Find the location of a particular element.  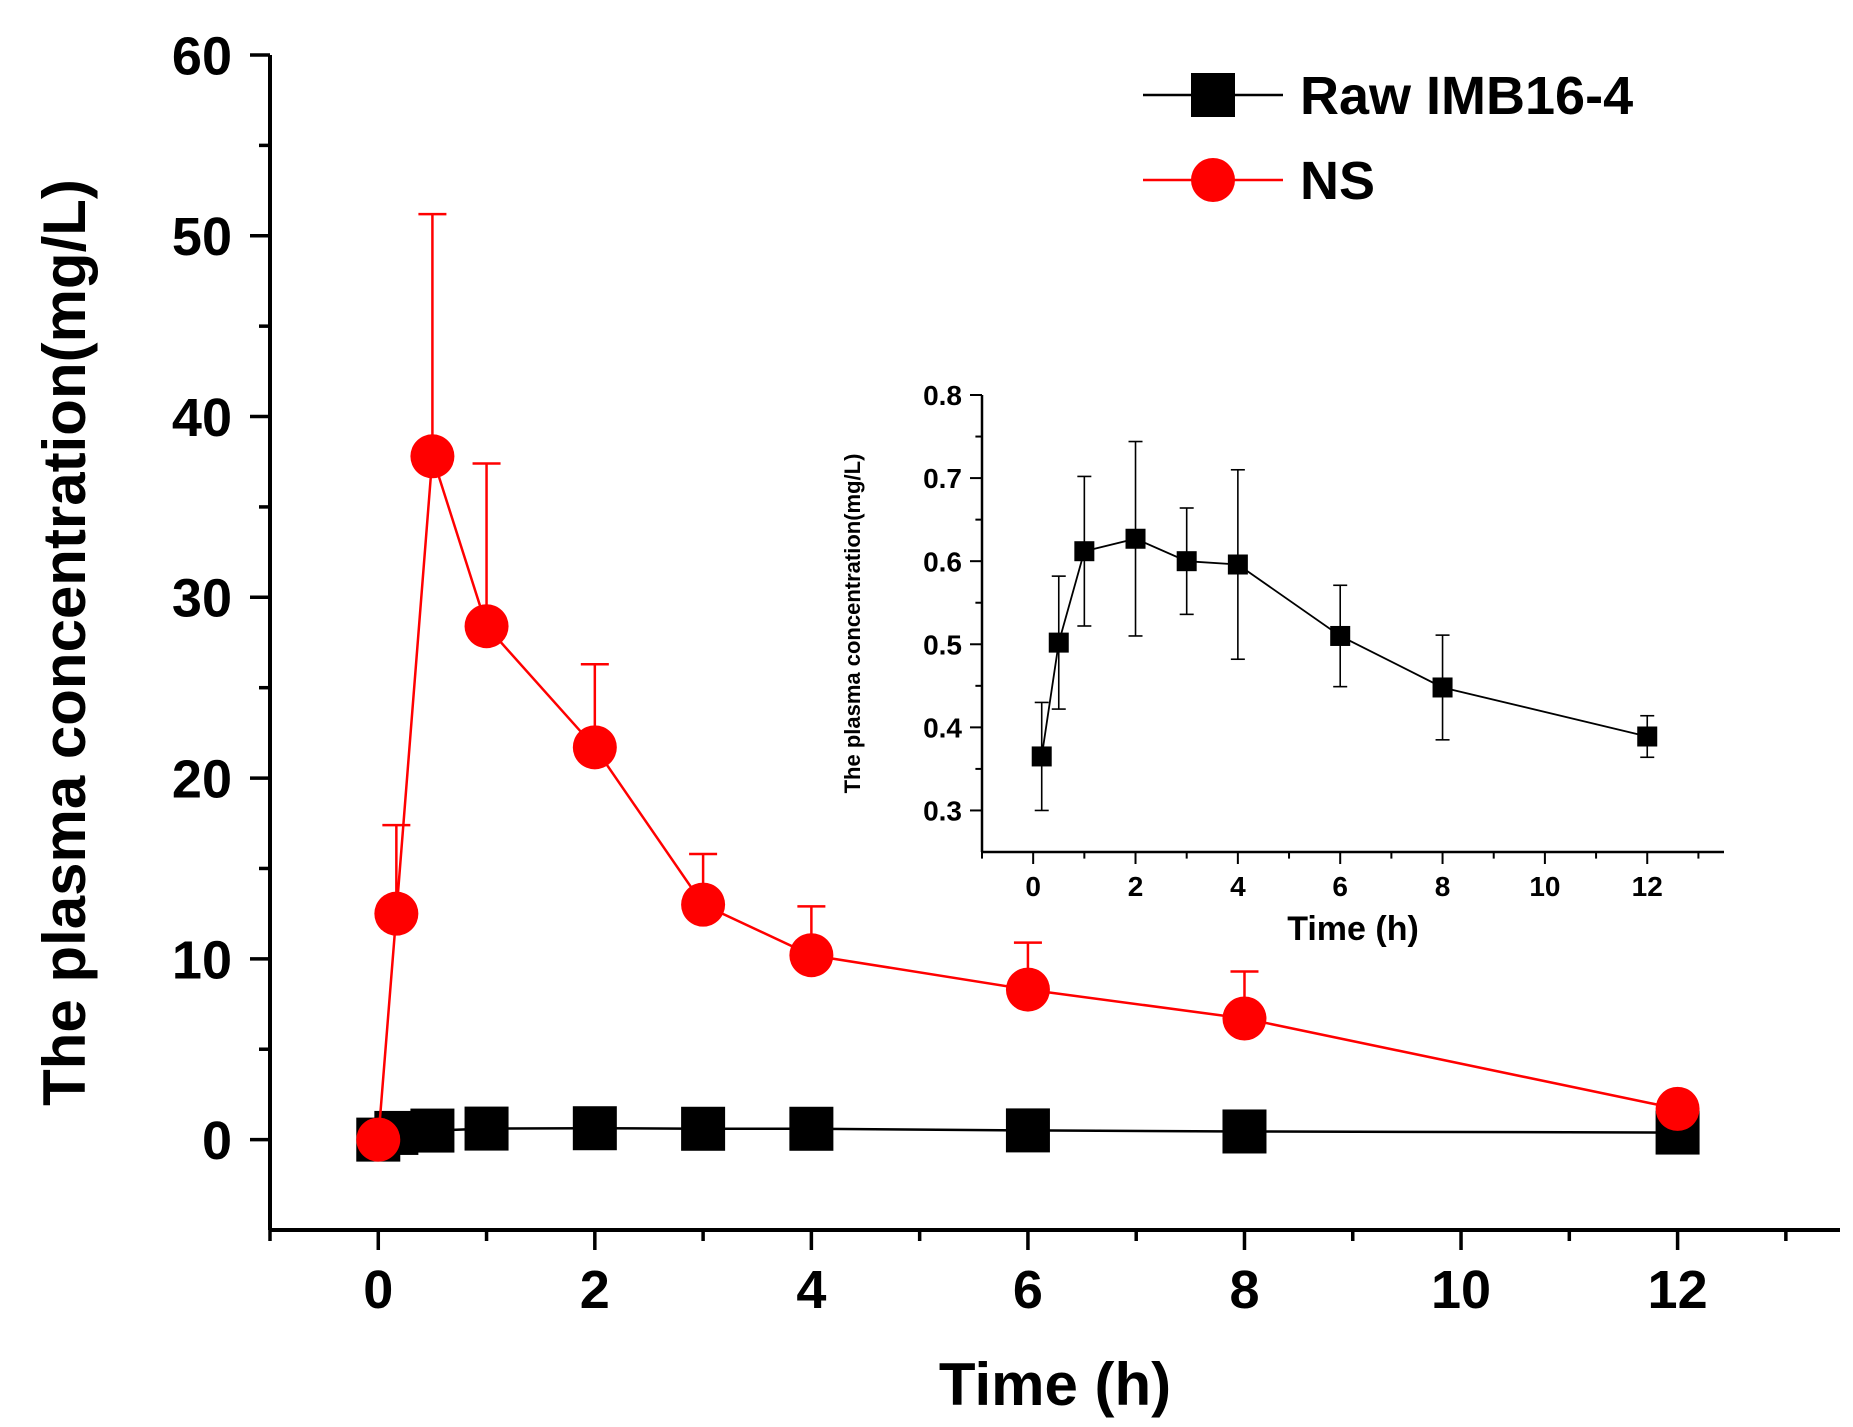

y-tick-label: 50 is located at coordinates (202, 237).